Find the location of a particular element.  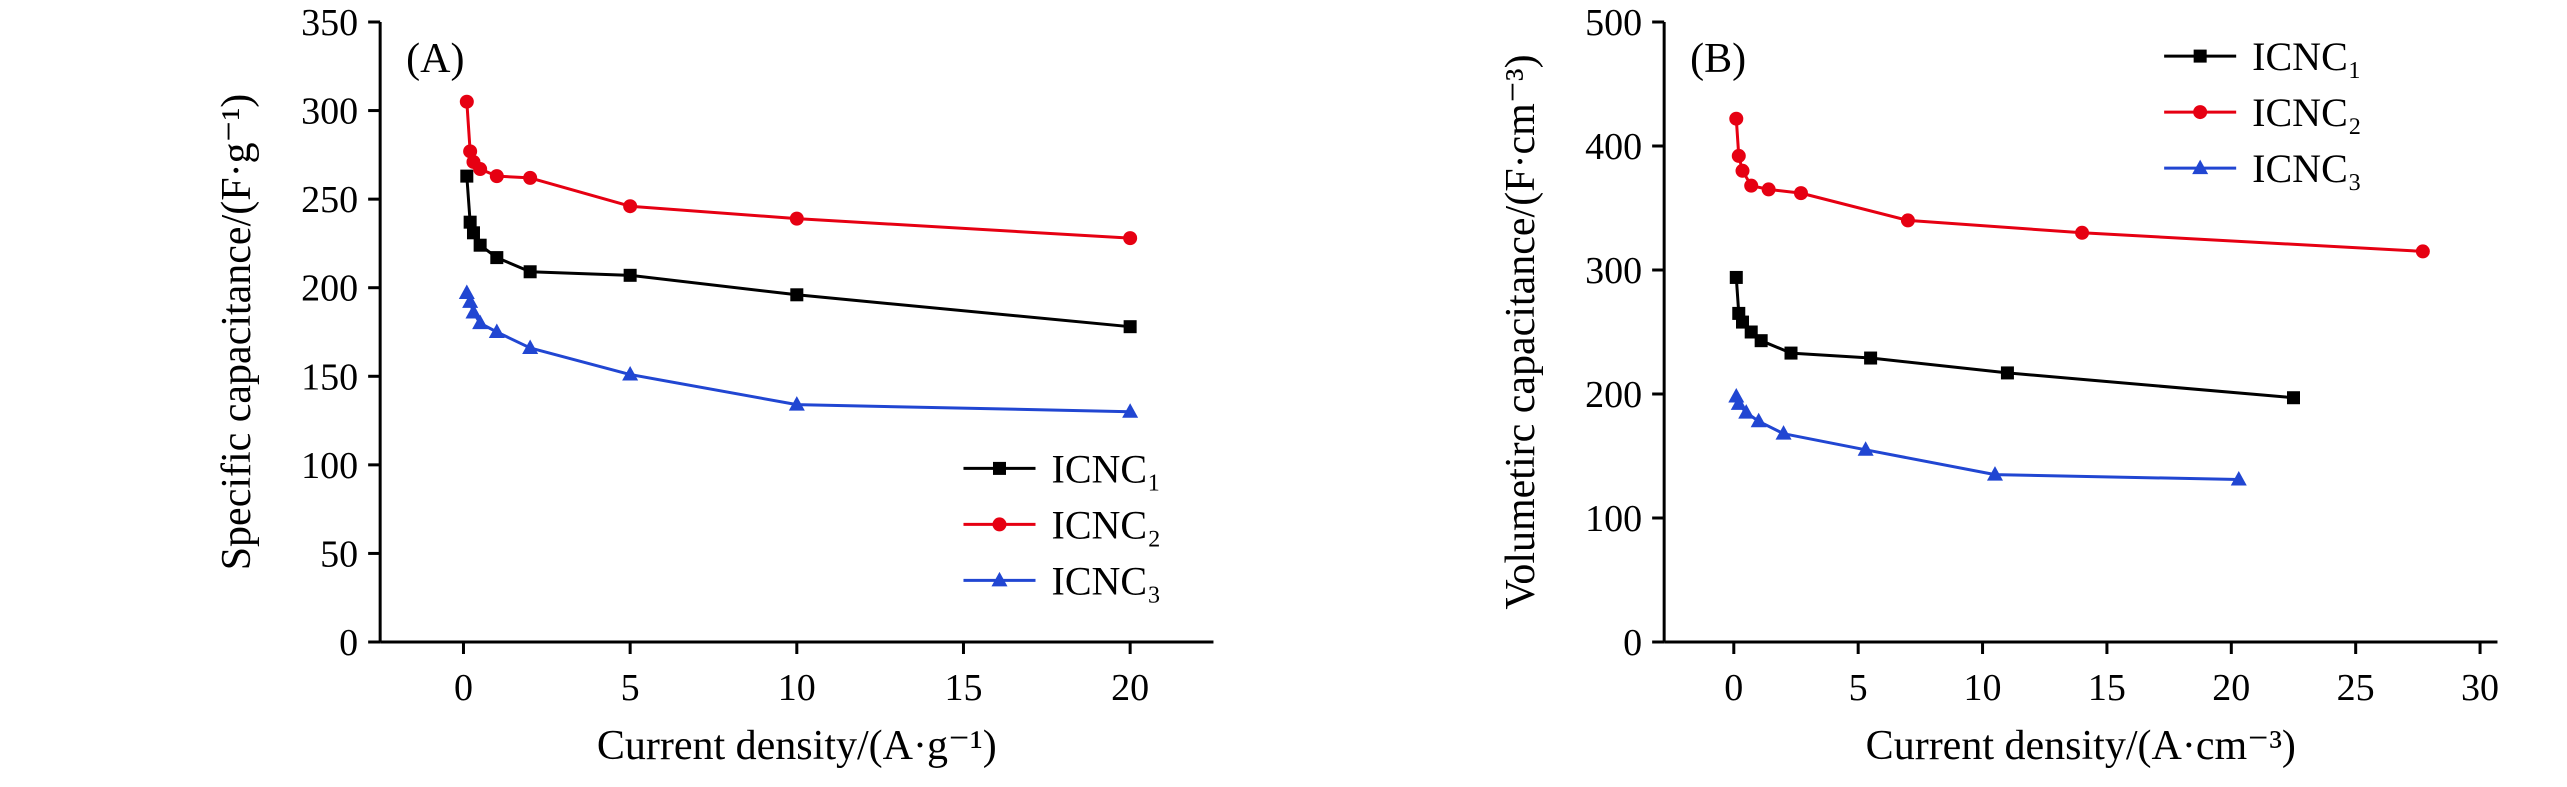

y-tick-label: 50 is located at coordinates (339, 554).